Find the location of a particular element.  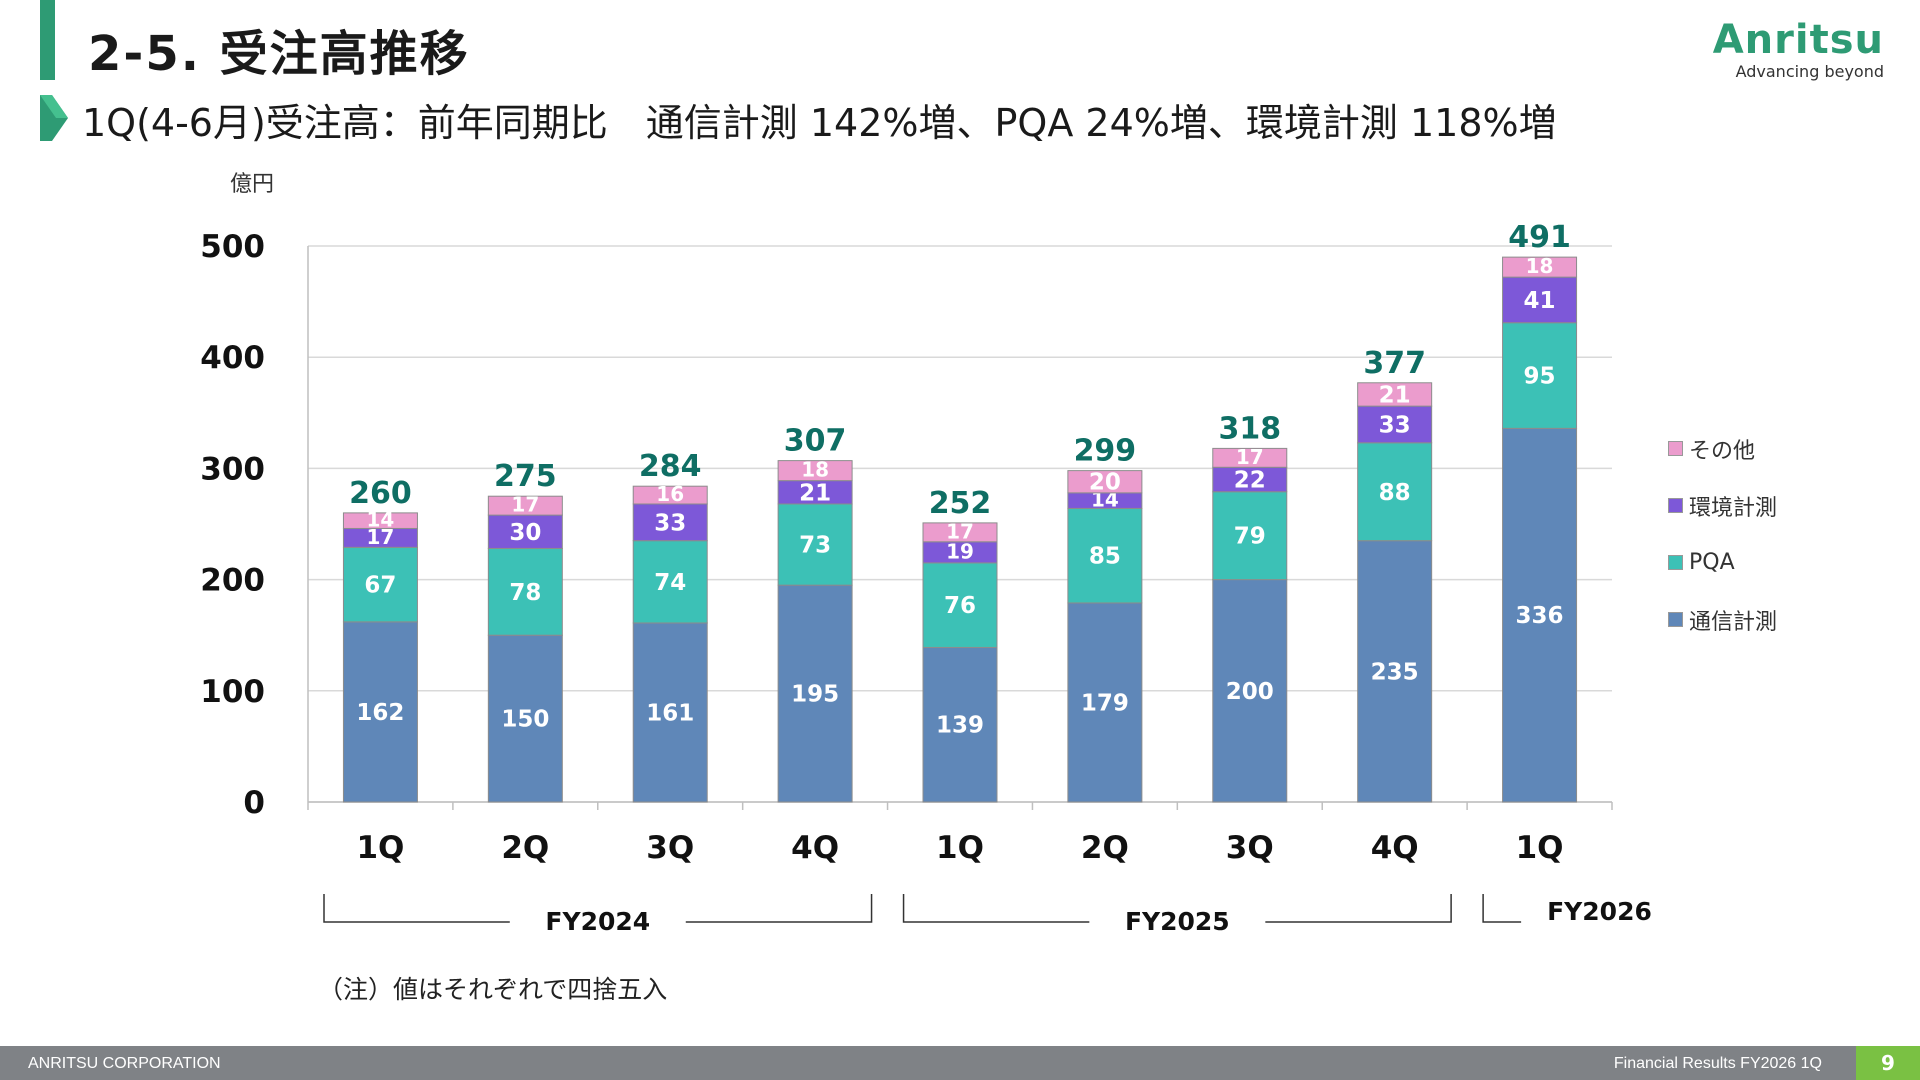

total-label-0: 260 is located at coordinates (380, 493).